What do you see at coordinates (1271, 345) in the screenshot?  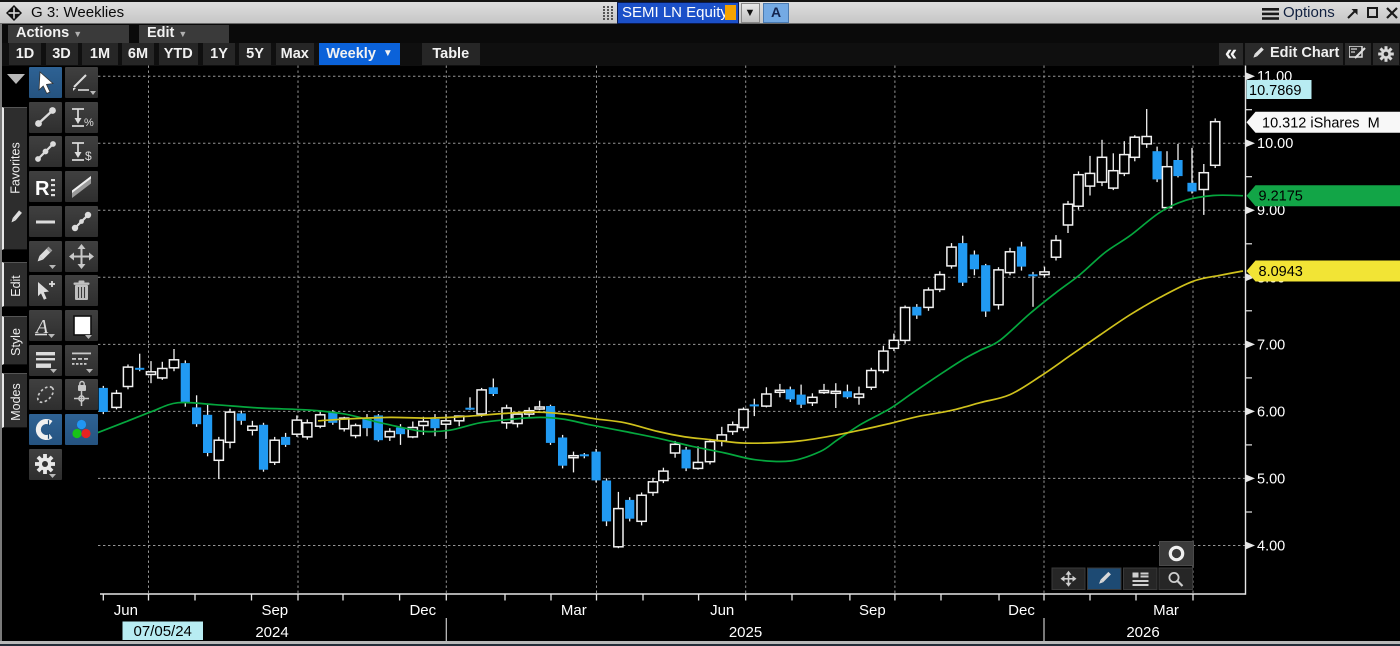 I see `svg-text: 7.00` at bounding box center [1271, 345].